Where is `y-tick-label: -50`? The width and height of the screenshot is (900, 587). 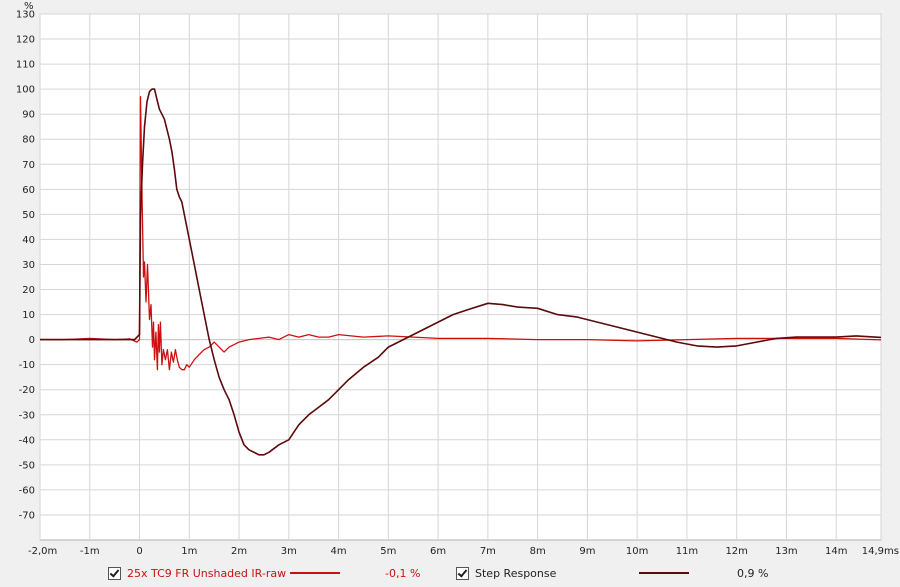 y-tick-label: -50 is located at coordinates (27, 465).